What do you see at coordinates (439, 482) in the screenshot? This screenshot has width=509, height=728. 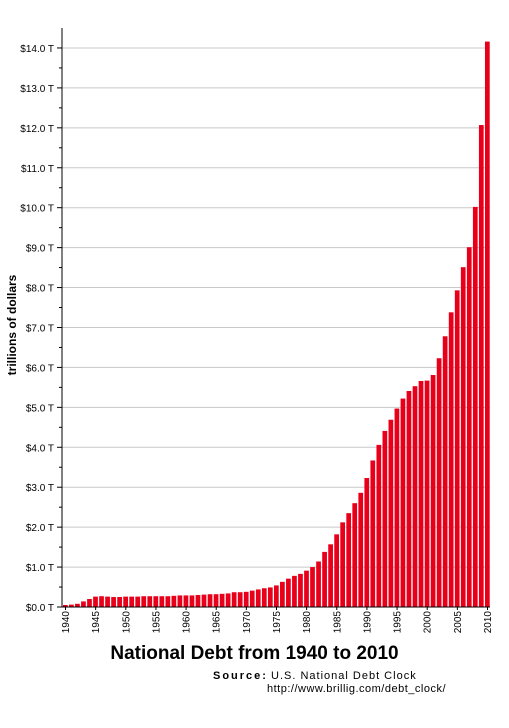 I see `bar-2002` at bounding box center [439, 482].